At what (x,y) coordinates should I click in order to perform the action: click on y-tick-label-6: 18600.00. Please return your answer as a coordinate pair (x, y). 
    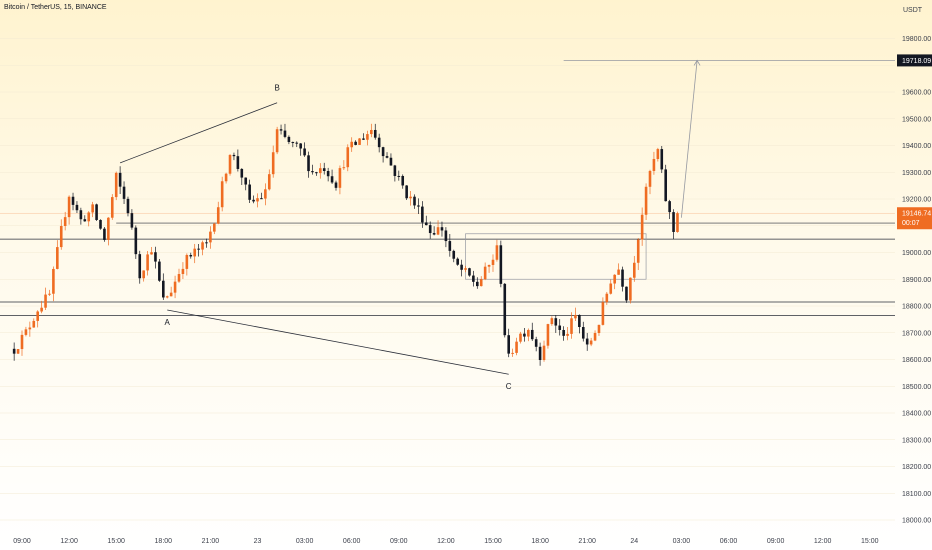
    Looking at the image, I should click on (916, 360).